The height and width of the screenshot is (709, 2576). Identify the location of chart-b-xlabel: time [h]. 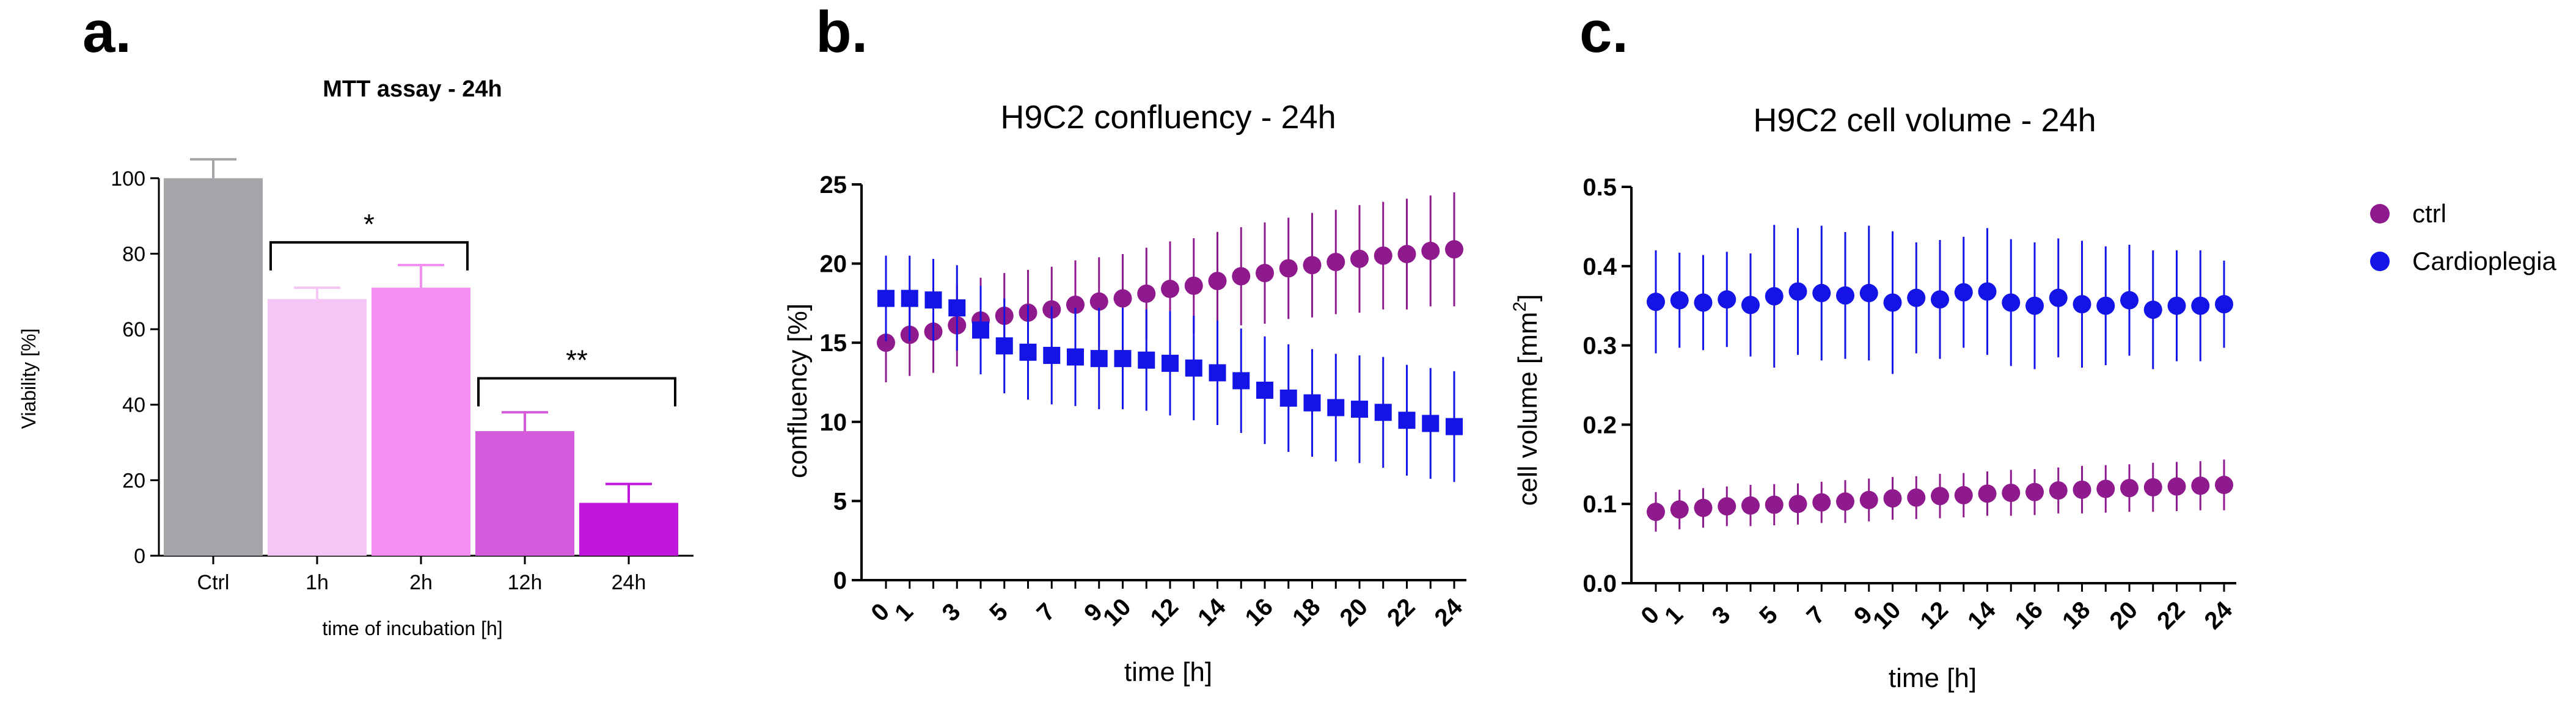
(1168, 672).